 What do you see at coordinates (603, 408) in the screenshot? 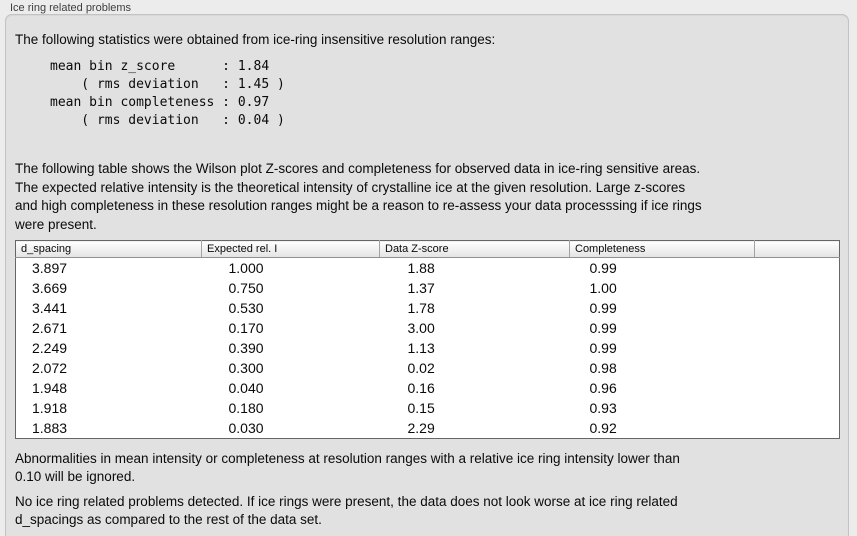
I see `table-cell: 0.93` at bounding box center [603, 408].